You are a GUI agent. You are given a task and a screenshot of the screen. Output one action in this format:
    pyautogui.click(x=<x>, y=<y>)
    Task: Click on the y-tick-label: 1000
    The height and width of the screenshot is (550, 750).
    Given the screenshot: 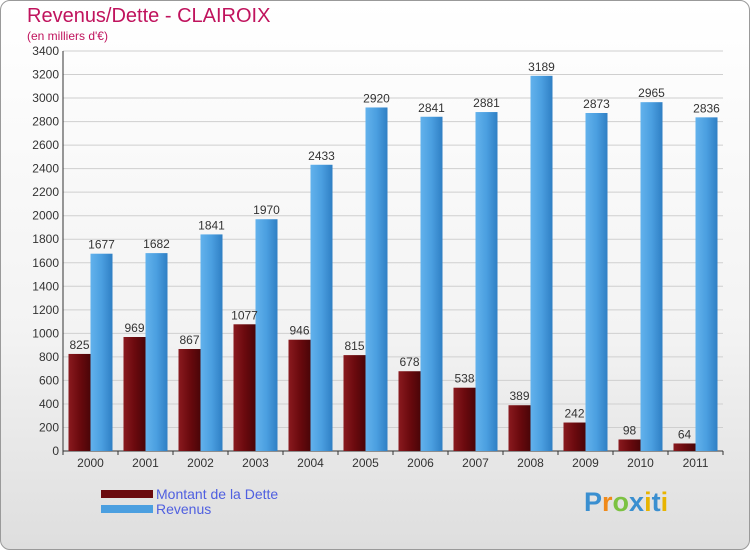 What is the action you would take?
    pyautogui.click(x=45, y=333)
    